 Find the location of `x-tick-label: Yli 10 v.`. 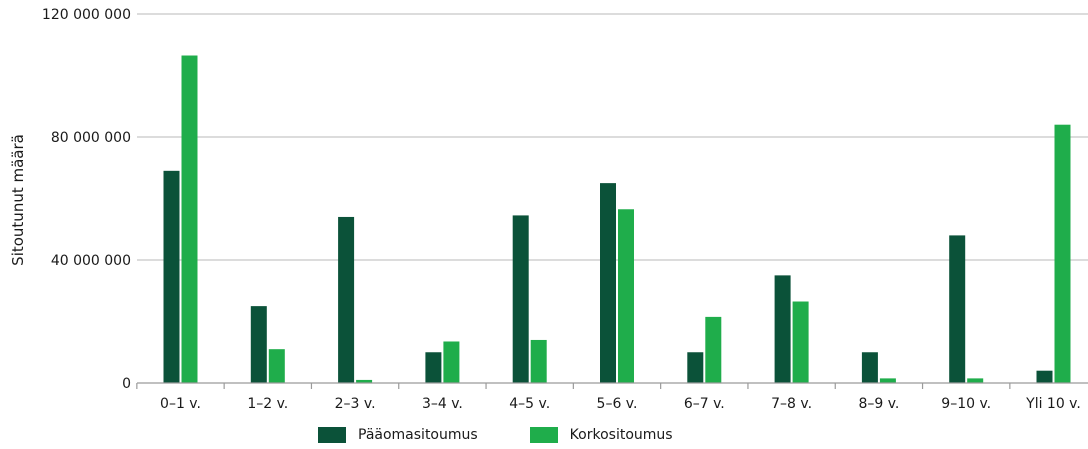

x-tick-label: Yli 10 v. is located at coordinates (1053, 404).